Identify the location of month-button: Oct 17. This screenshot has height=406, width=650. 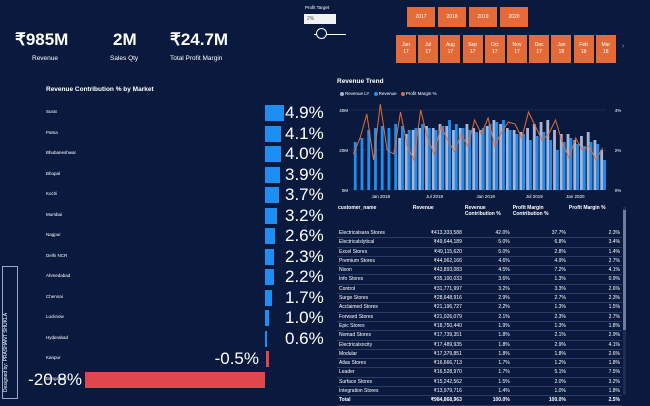
(494, 49).